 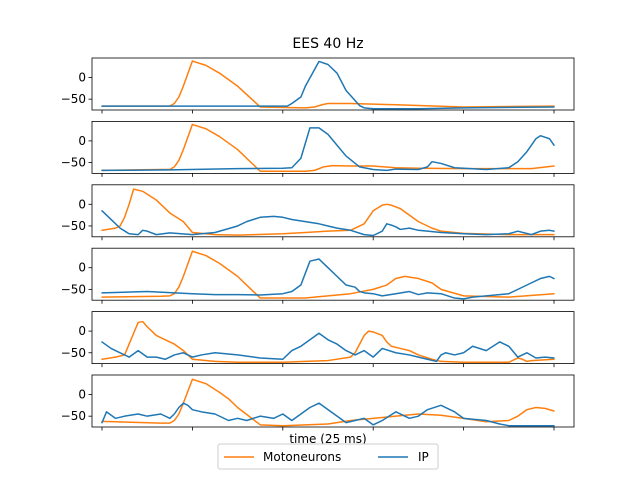 I want to click on legend: Motoneurons IP, so click(x=328, y=456).